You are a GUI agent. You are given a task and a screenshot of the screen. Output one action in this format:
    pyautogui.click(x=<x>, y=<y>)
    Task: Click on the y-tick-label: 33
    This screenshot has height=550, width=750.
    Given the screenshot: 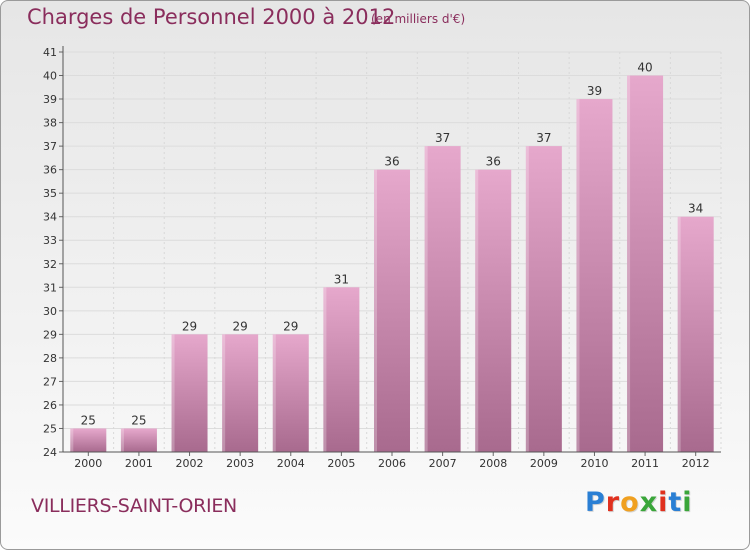 What is the action you would take?
    pyautogui.click(x=50, y=240)
    